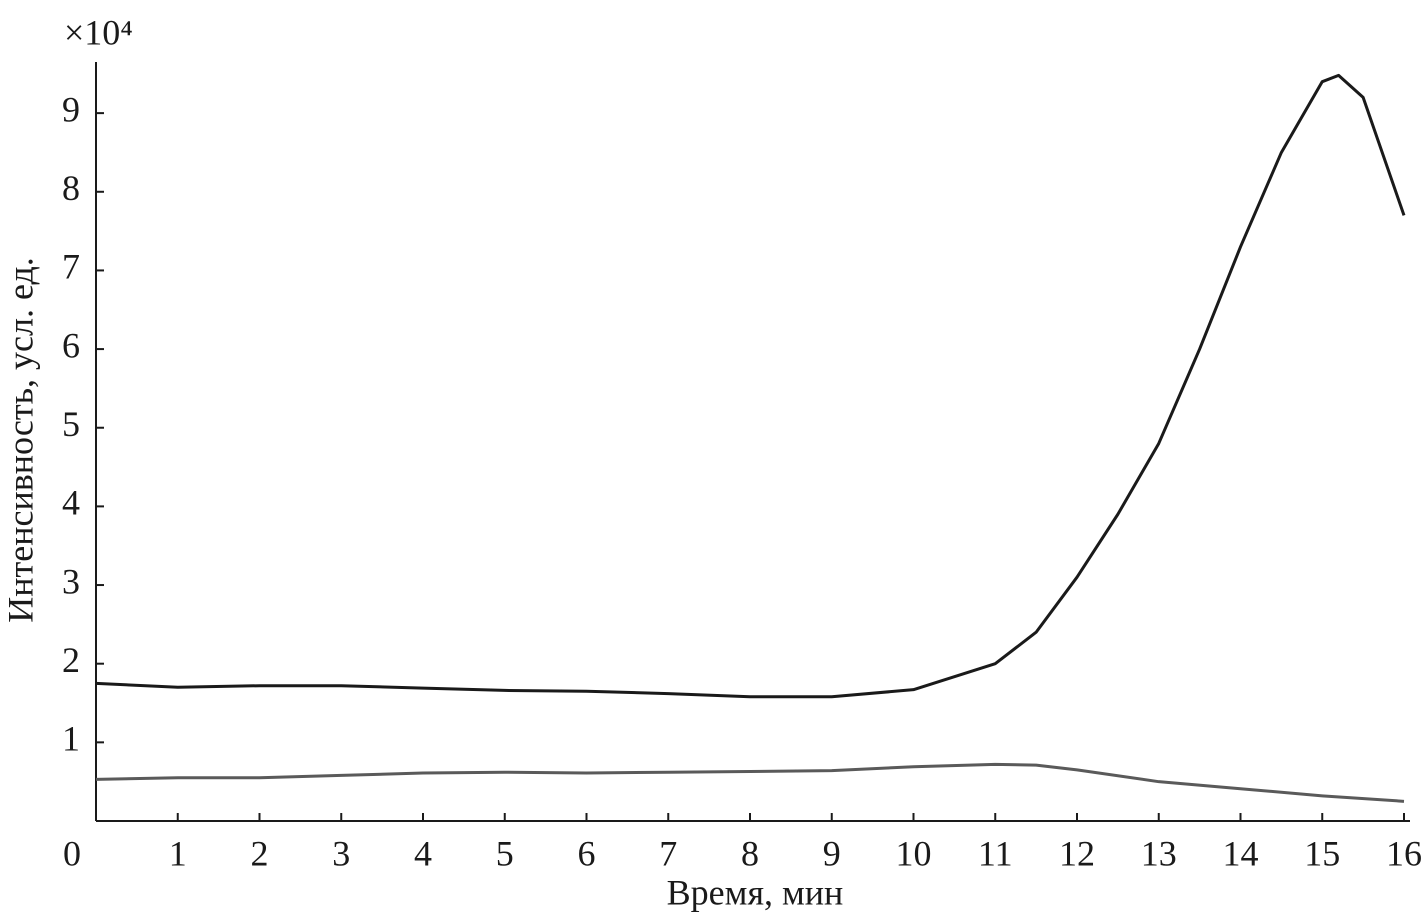  What do you see at coordinates (71, 503) in the screenshot?
I see `y-tick-label: 4` at bounding box center [71, 503].